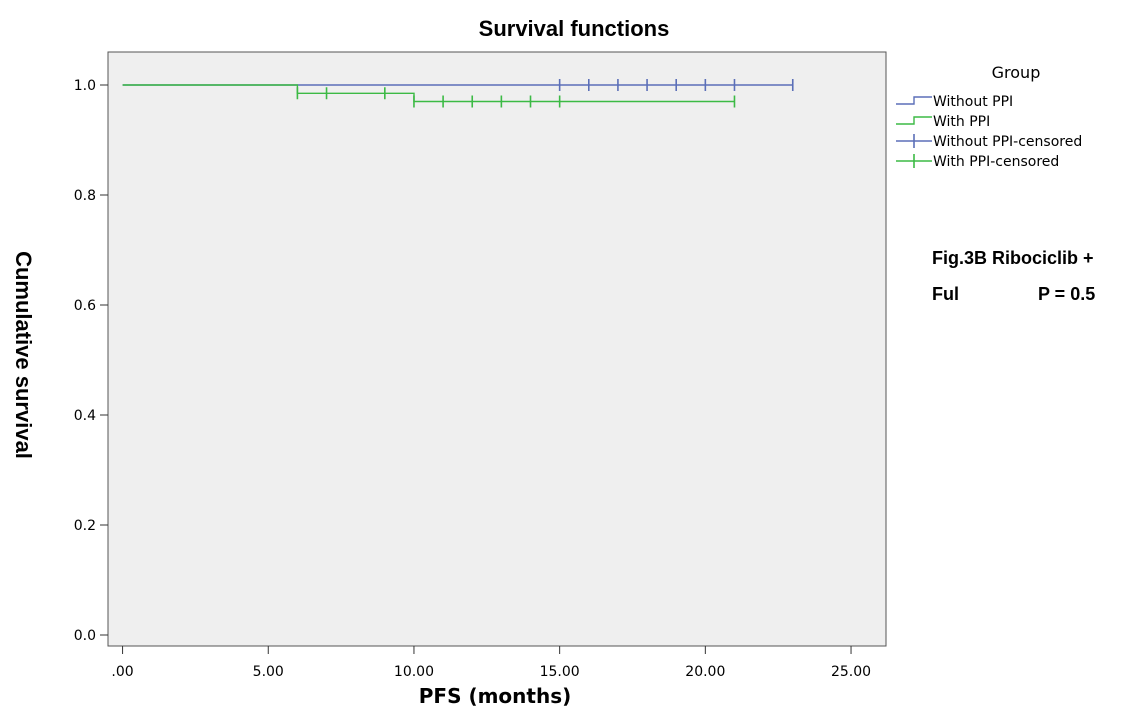 The width and height of the screenshot is (1147, 713). What do you see at coordinates (996, 162) in the screenshot?
I see `legend-label: With PPI-censored` at bounding box center [996, 162].